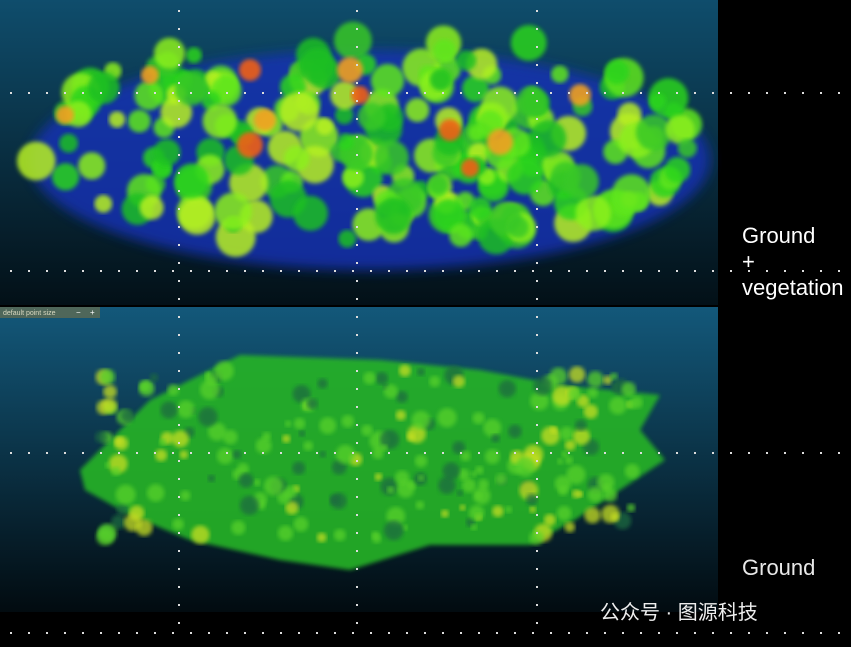 Image resolution: width=851 pixels, height=647 pixels. I want to click on toolbar-plus: +, so click(92, 312).